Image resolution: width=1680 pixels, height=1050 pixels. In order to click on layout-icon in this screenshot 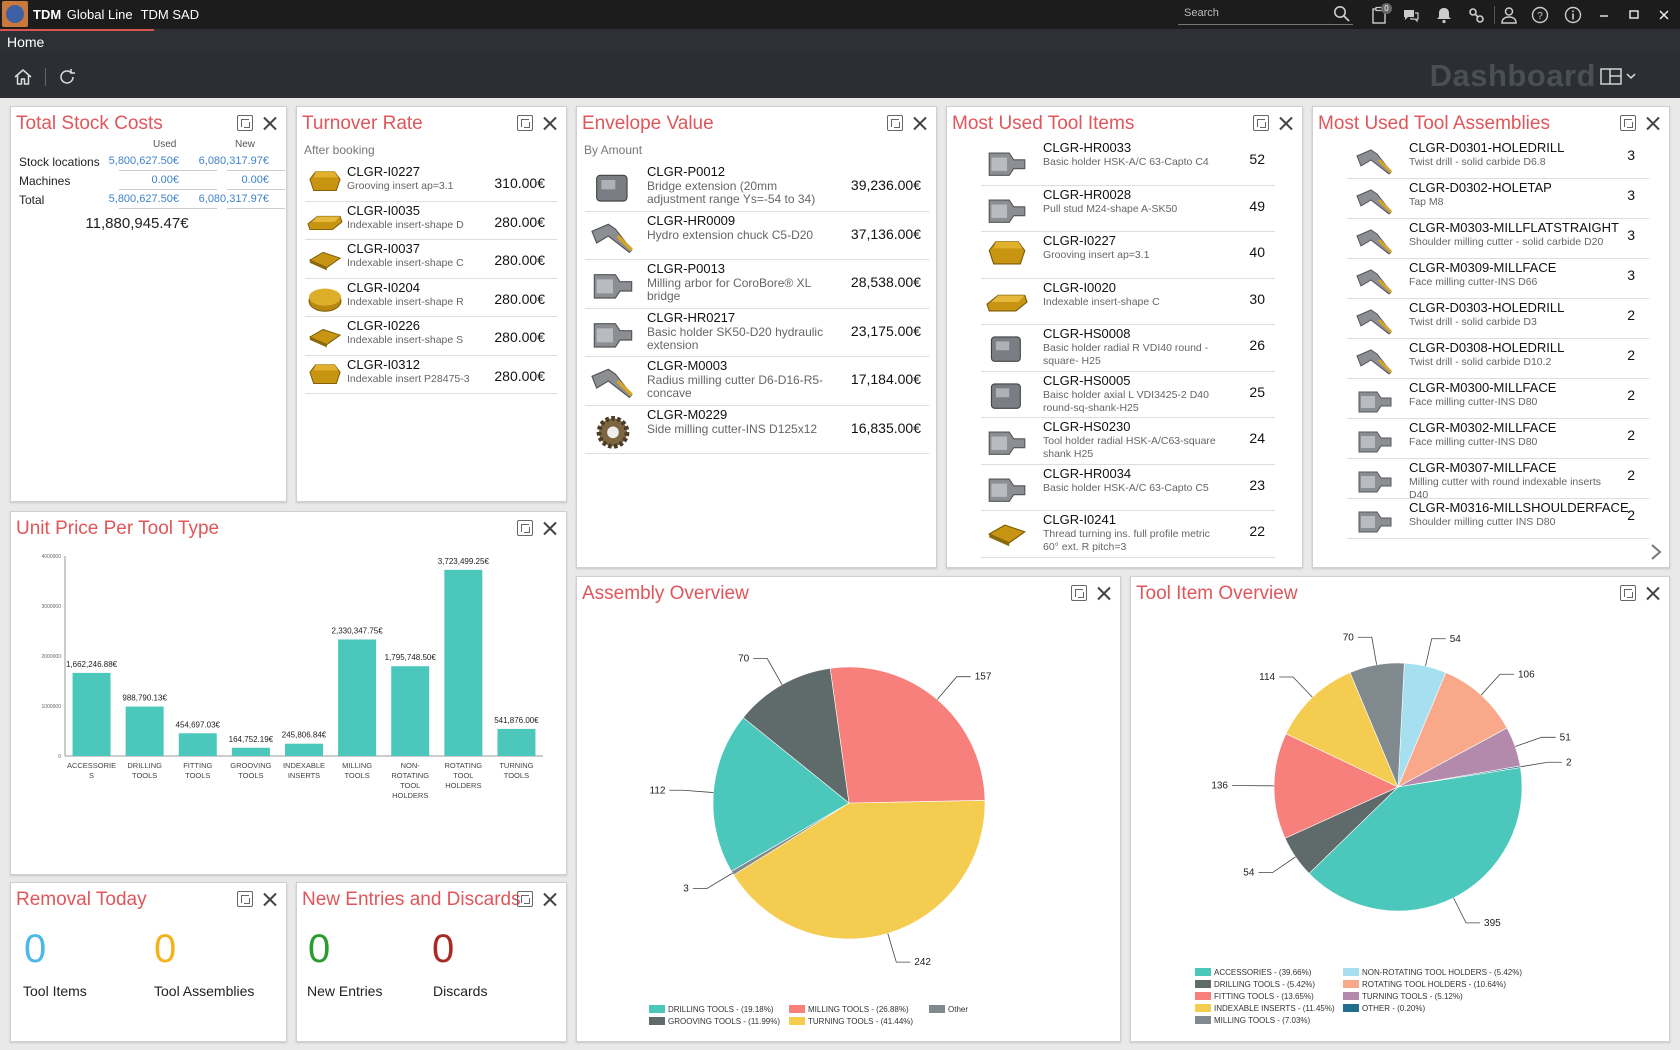, I will do `click(1618, 77)`.